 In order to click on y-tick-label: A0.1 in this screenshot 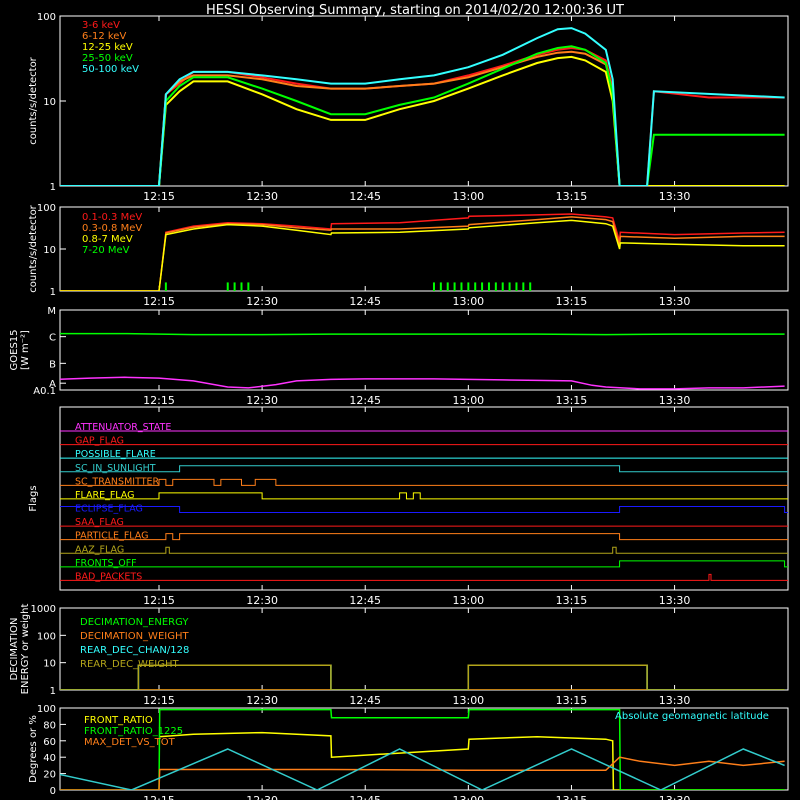, I will do `click(44, 391)`.